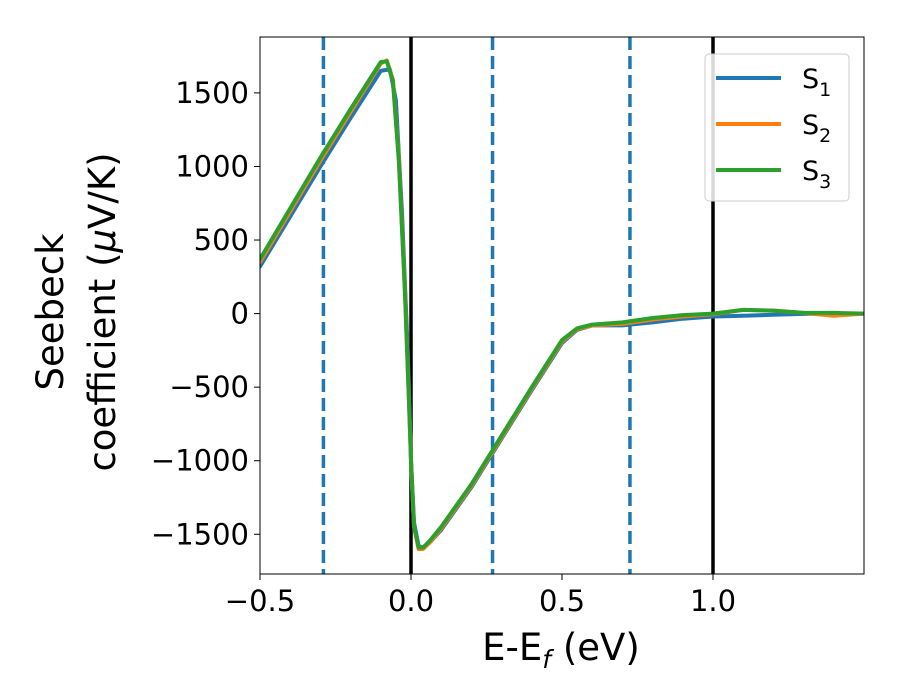 This screenshot has width=900, height=700. What do you see at coordinates (76, 311) in the screenshot?
I see `y-axis-label: Seebeck coefficient (μV/K)` at bounding box center [76, 311].